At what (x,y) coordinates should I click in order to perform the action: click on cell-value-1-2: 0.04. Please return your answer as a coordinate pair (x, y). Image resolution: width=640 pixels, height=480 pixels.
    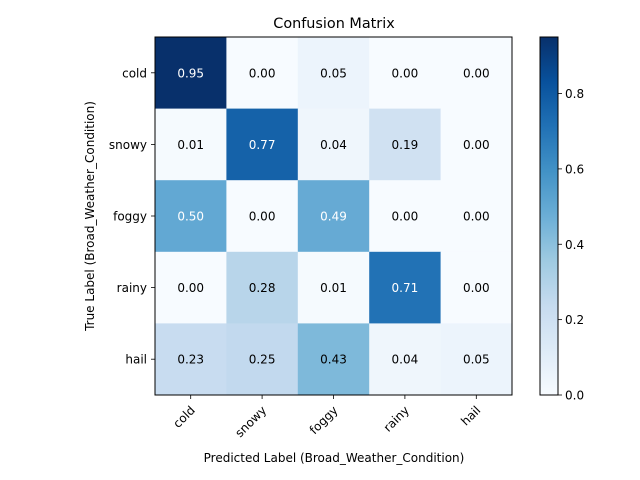
    Looking at the image, I should click on (333, 145).